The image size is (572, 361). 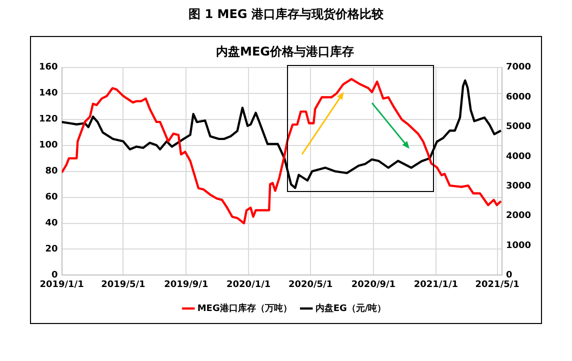 I want to click on y-tick-label: 160, so click(x=48, y=67).